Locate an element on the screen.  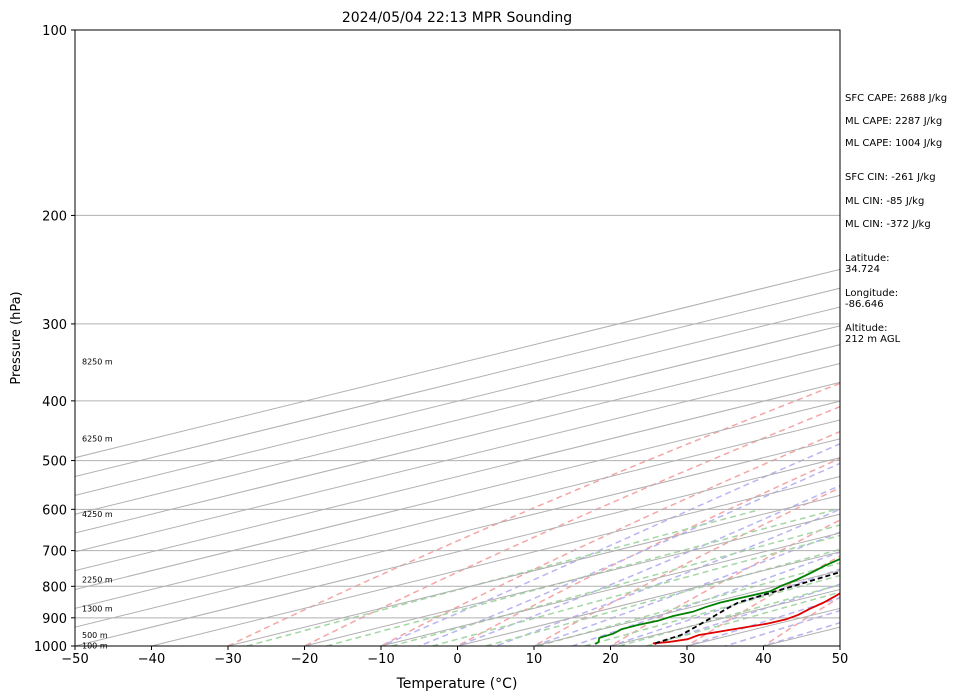
y-axis-label: Pressure (hPa) is located at coordinates (16, 337).